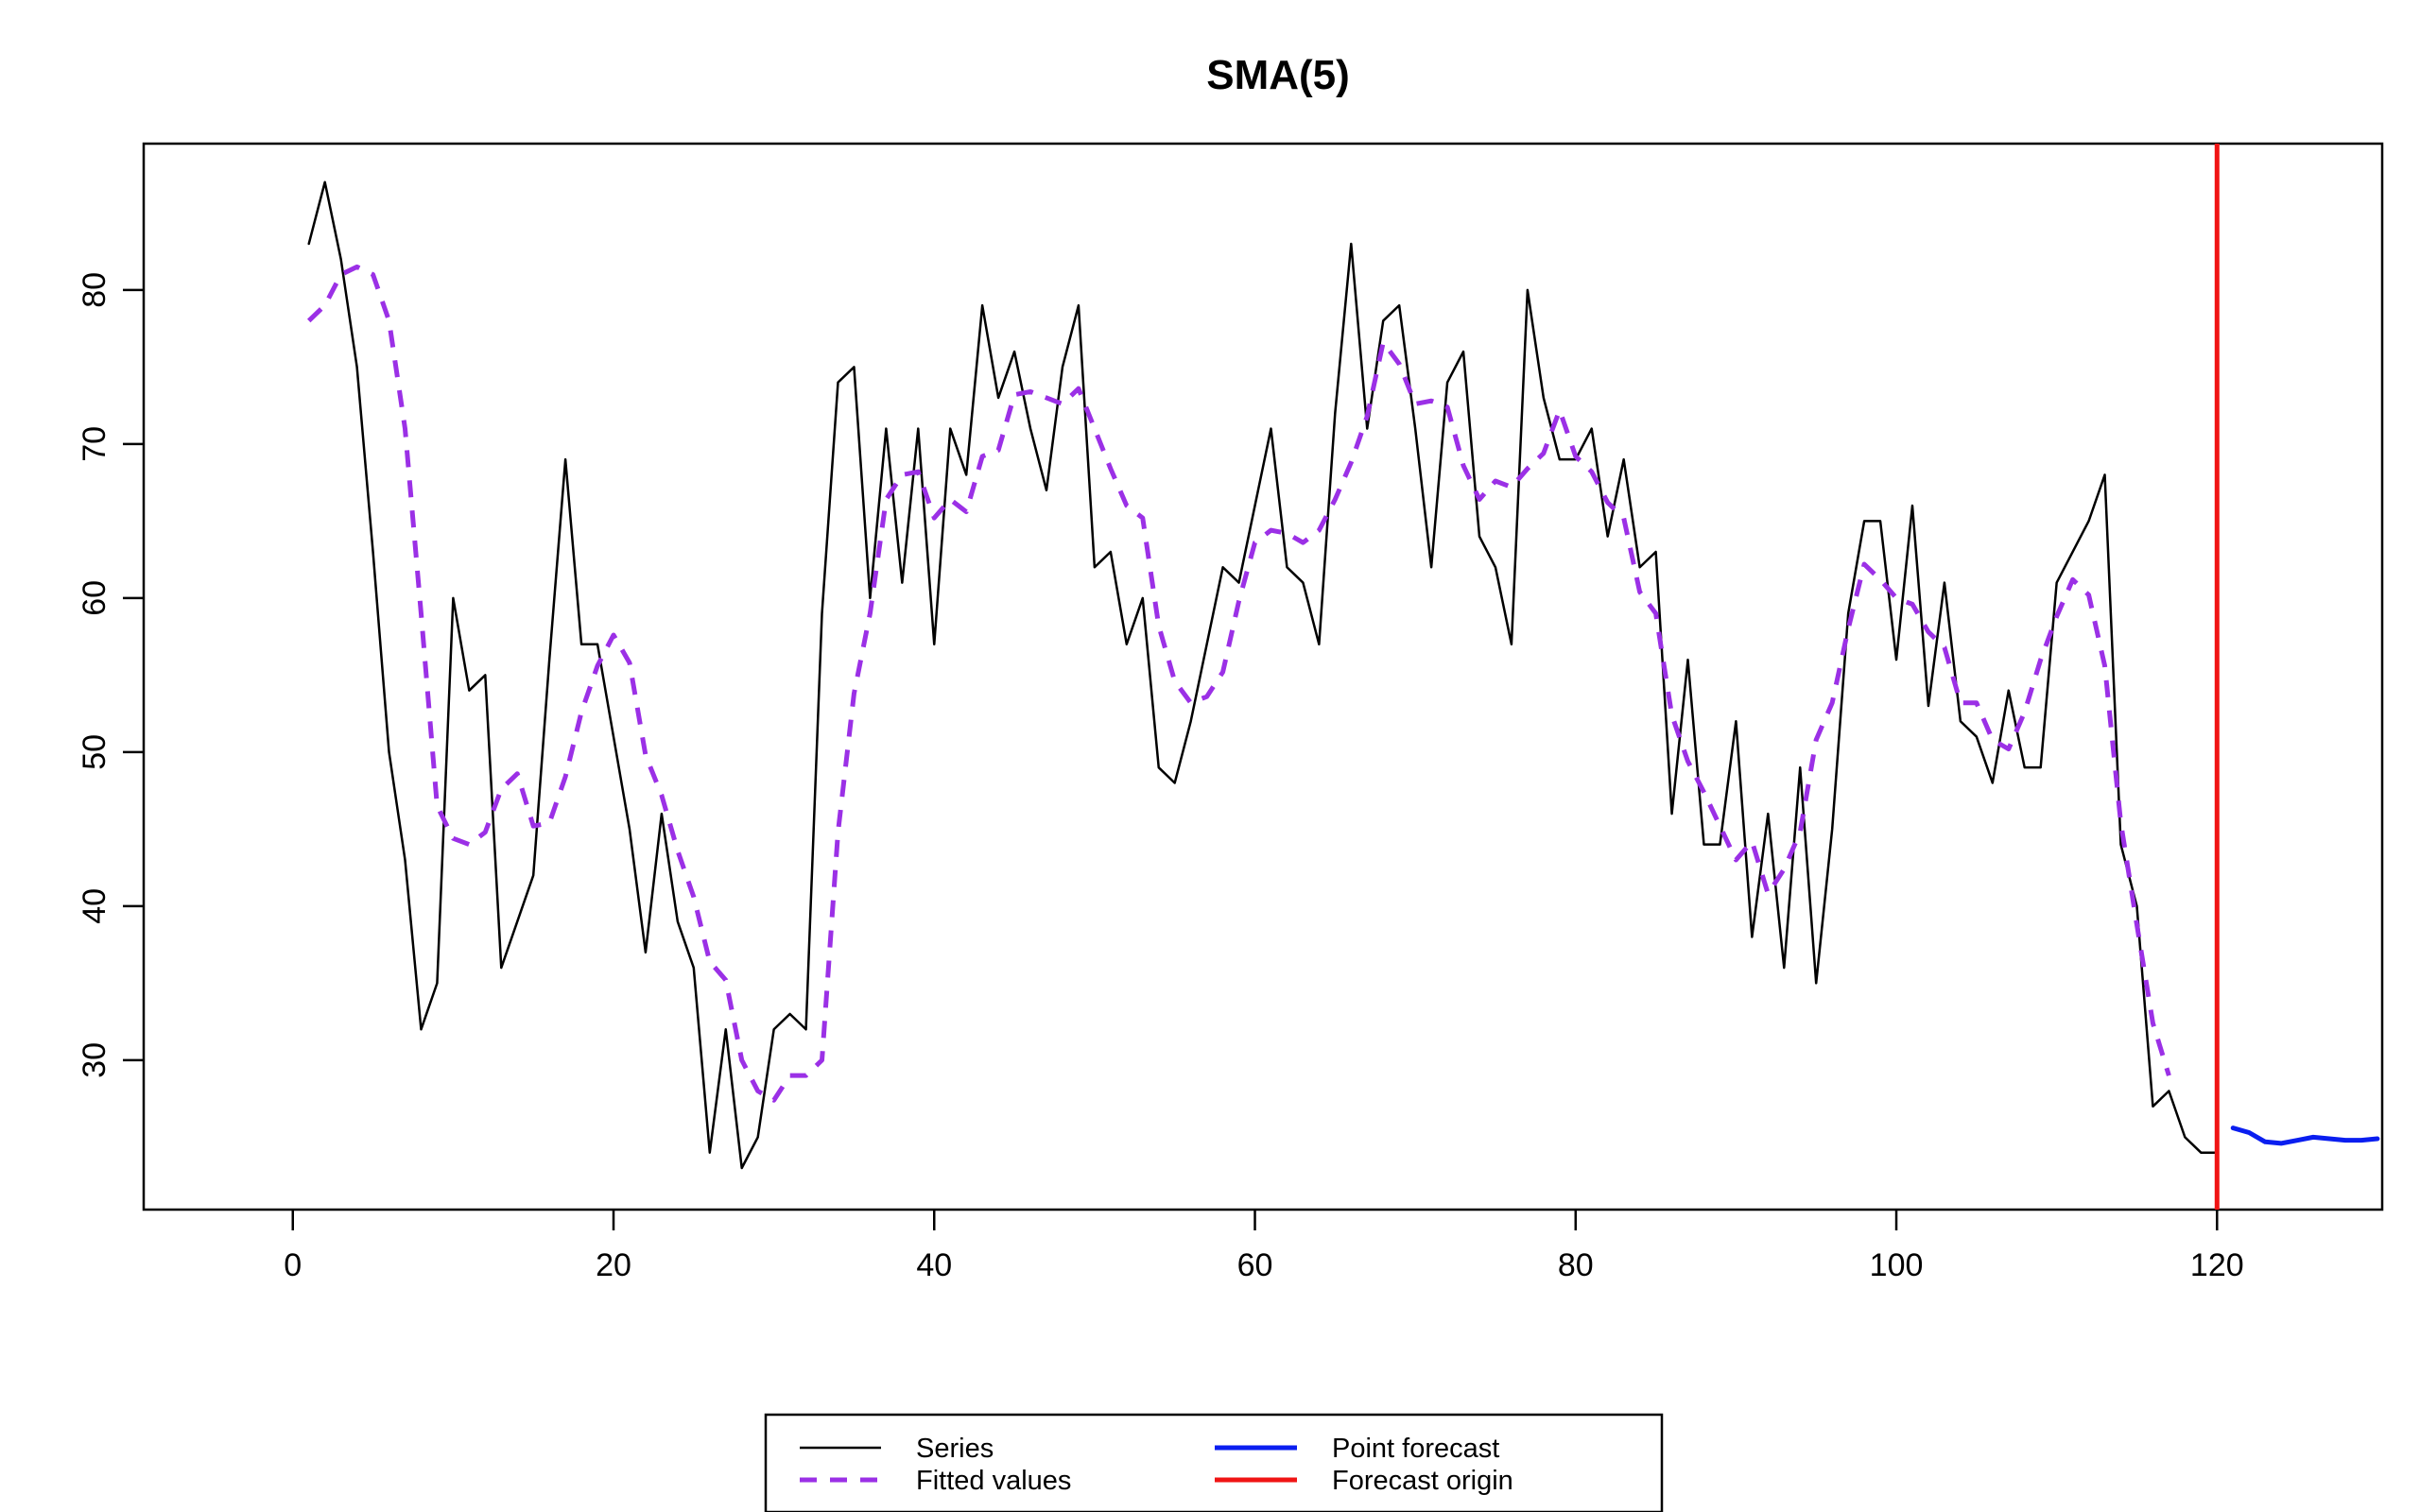 The height and width of the screenshot is (1512, 2420). Describe the element at coordinates (955, 1449) in the screenshot. I see `legend-label-series: Series` at that location.